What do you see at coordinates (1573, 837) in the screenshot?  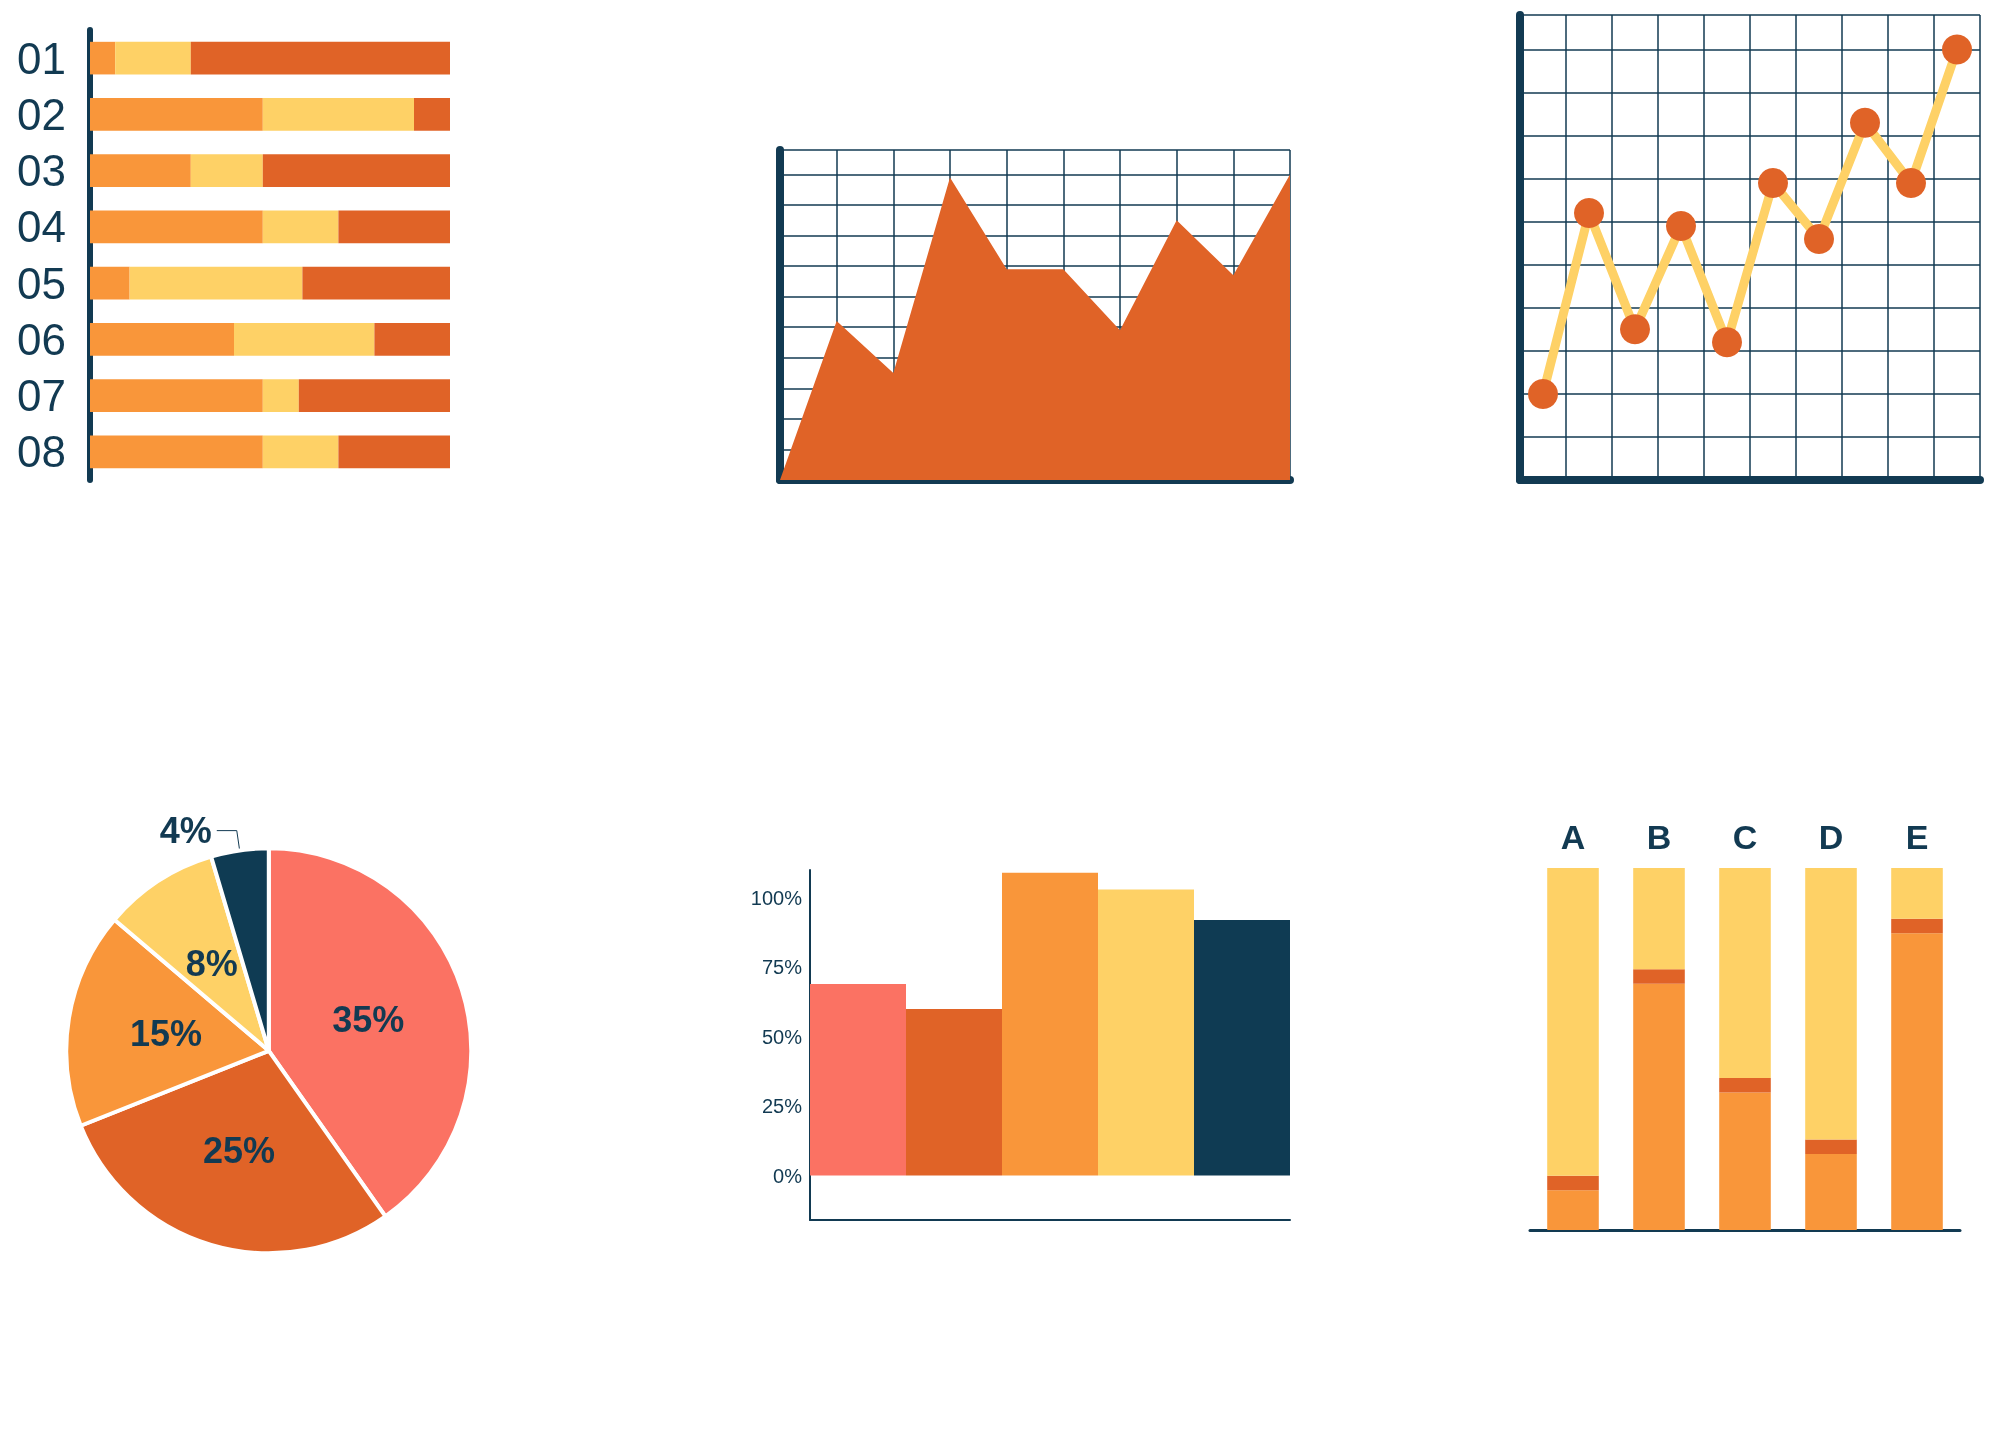 I see `x-tick-label: A` at bounding box center [1573, 837].